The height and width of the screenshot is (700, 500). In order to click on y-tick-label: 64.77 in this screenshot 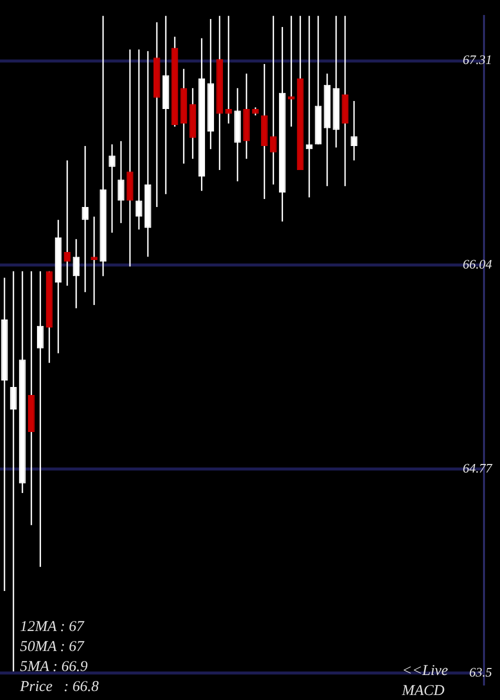, I will do `click(477, 468)`.